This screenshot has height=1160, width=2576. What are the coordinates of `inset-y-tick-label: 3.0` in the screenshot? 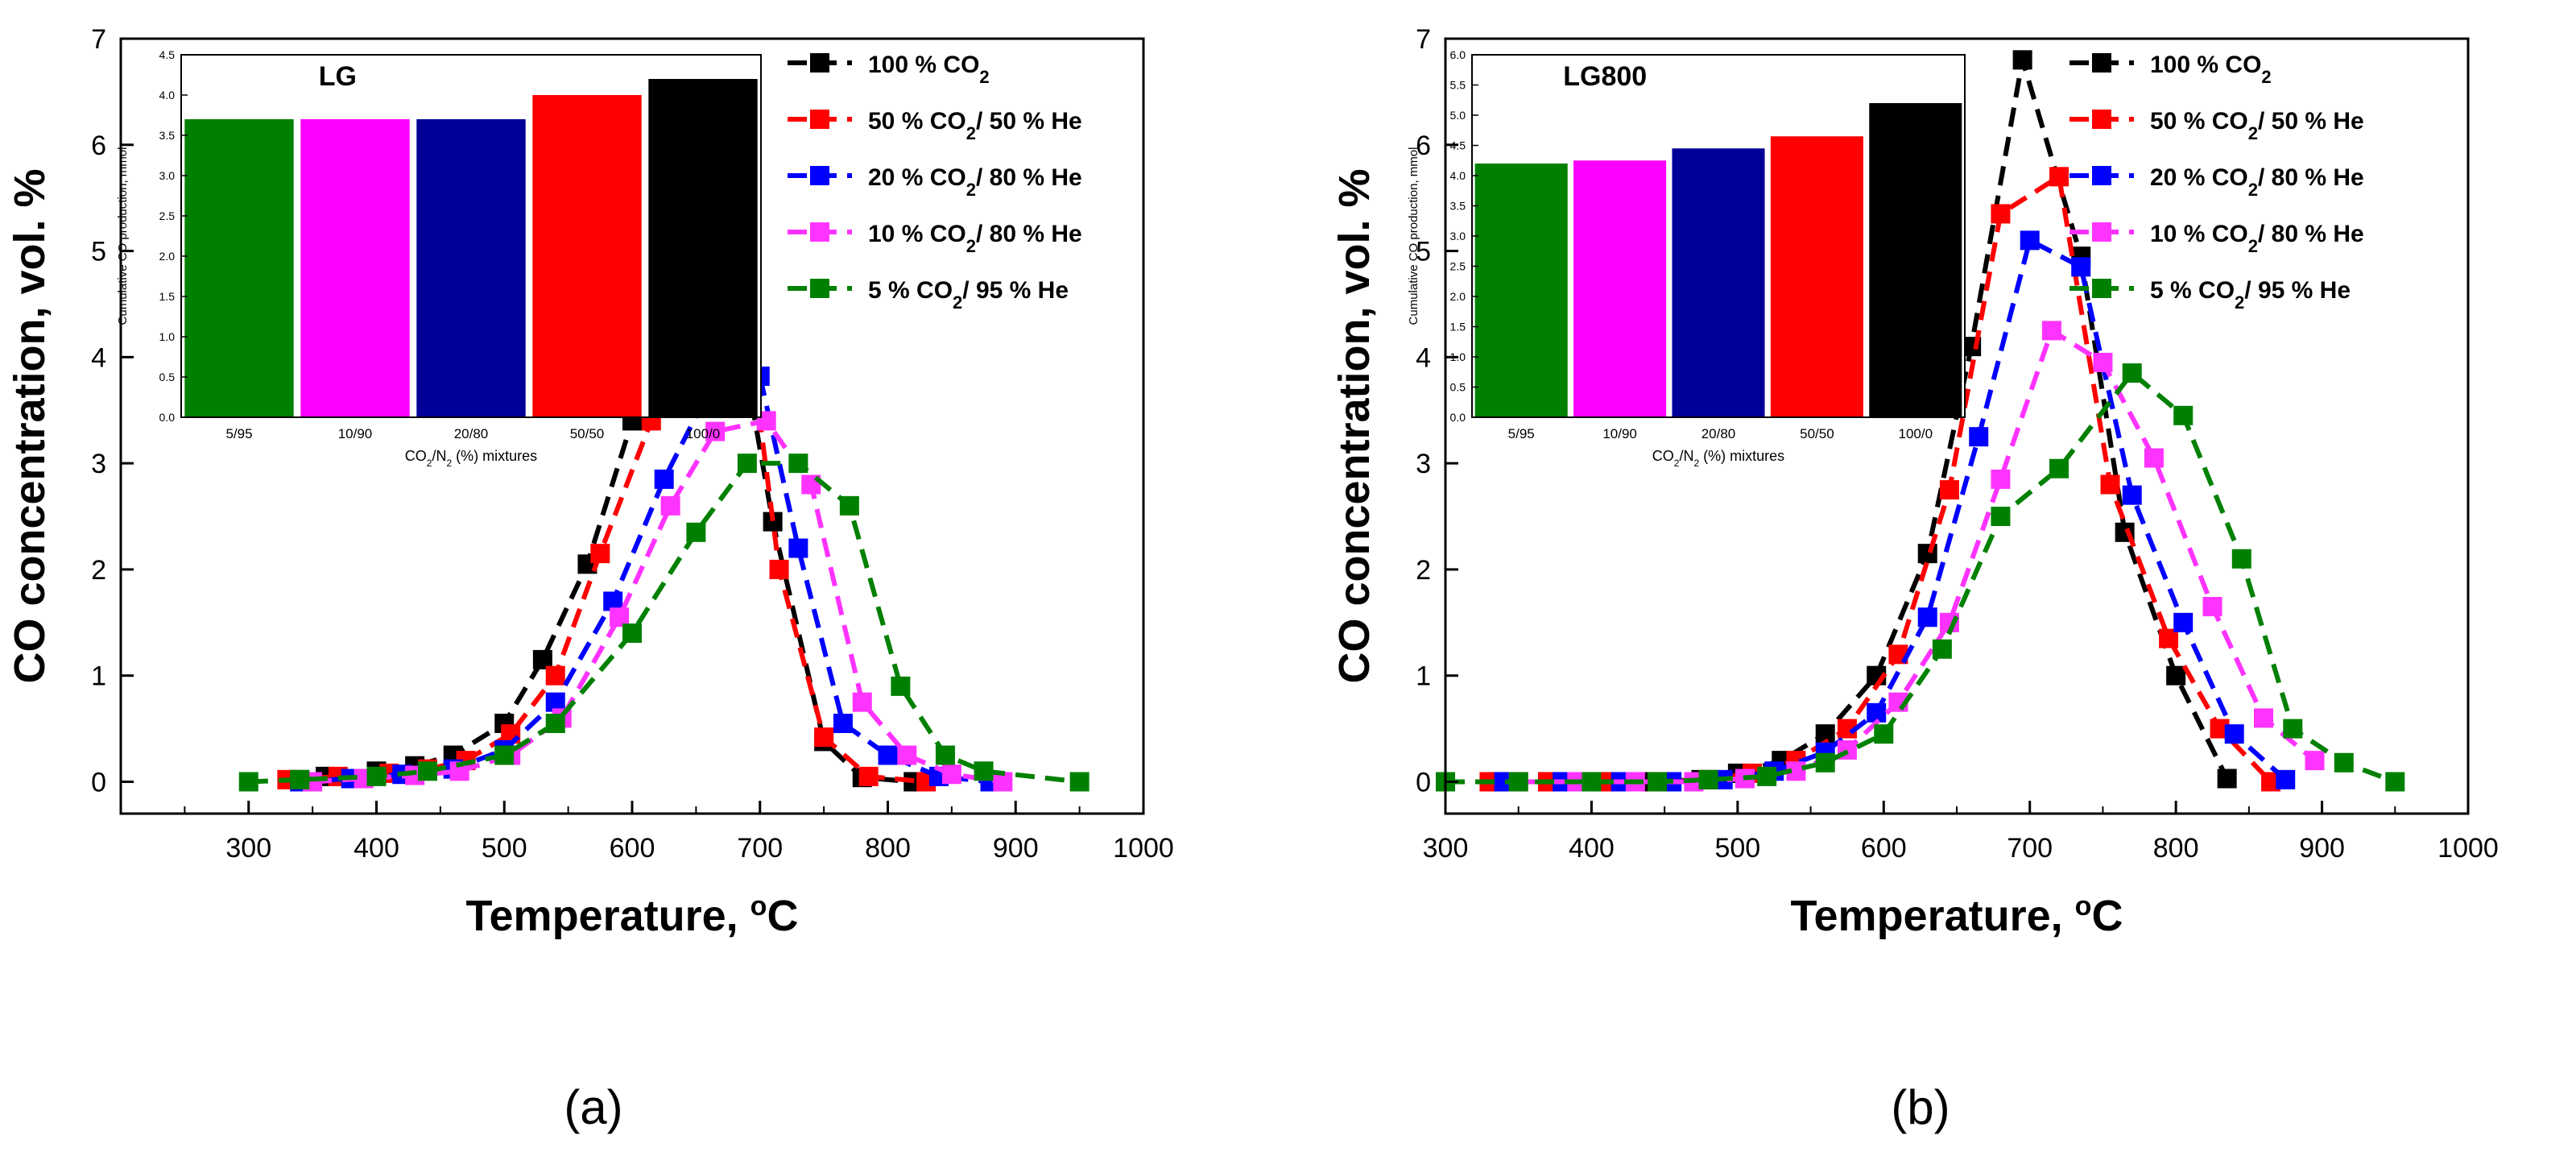 It's located at (167, 175).